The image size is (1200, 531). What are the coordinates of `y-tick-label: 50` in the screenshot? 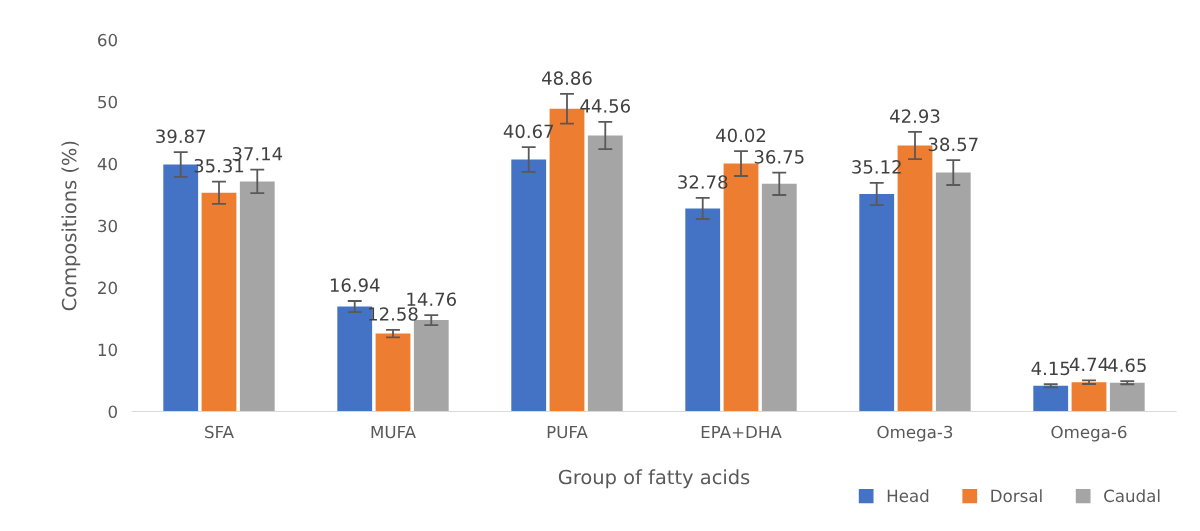 It's located at (107, 102).